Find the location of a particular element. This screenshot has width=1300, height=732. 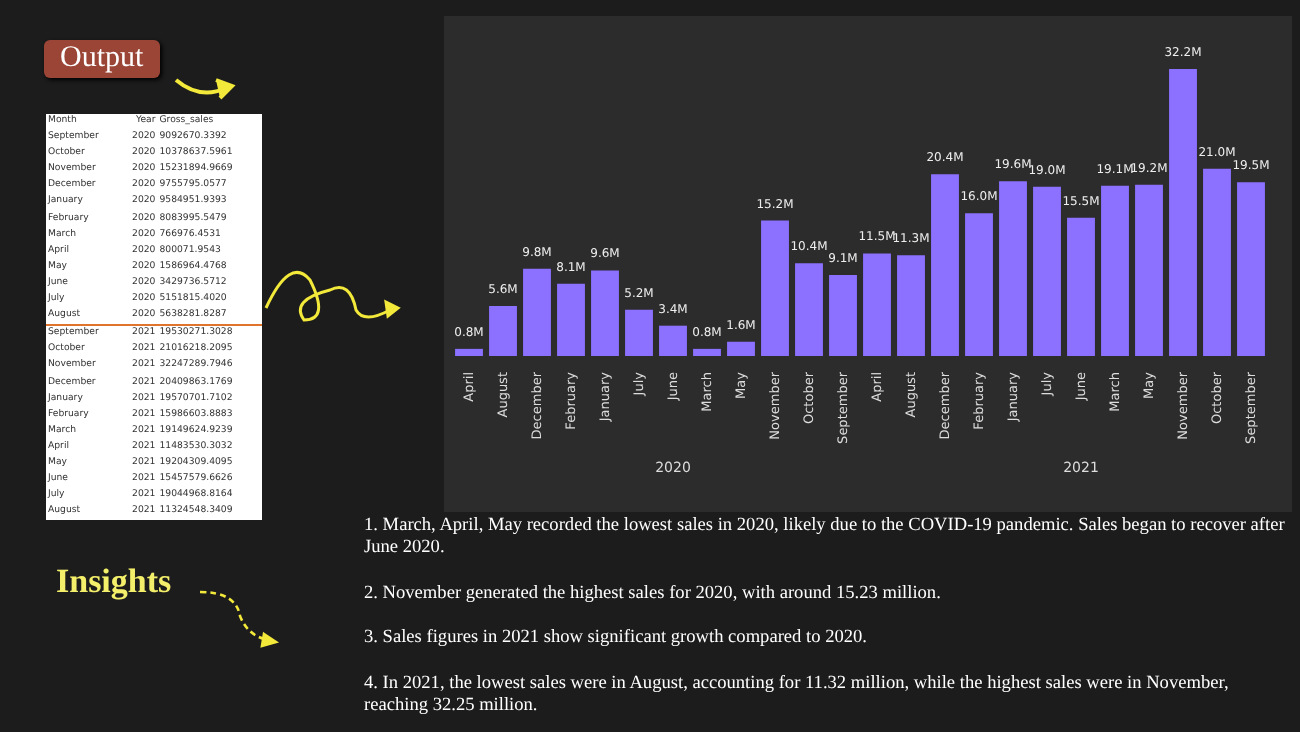

text: Output is located at coordinates (102, 59).